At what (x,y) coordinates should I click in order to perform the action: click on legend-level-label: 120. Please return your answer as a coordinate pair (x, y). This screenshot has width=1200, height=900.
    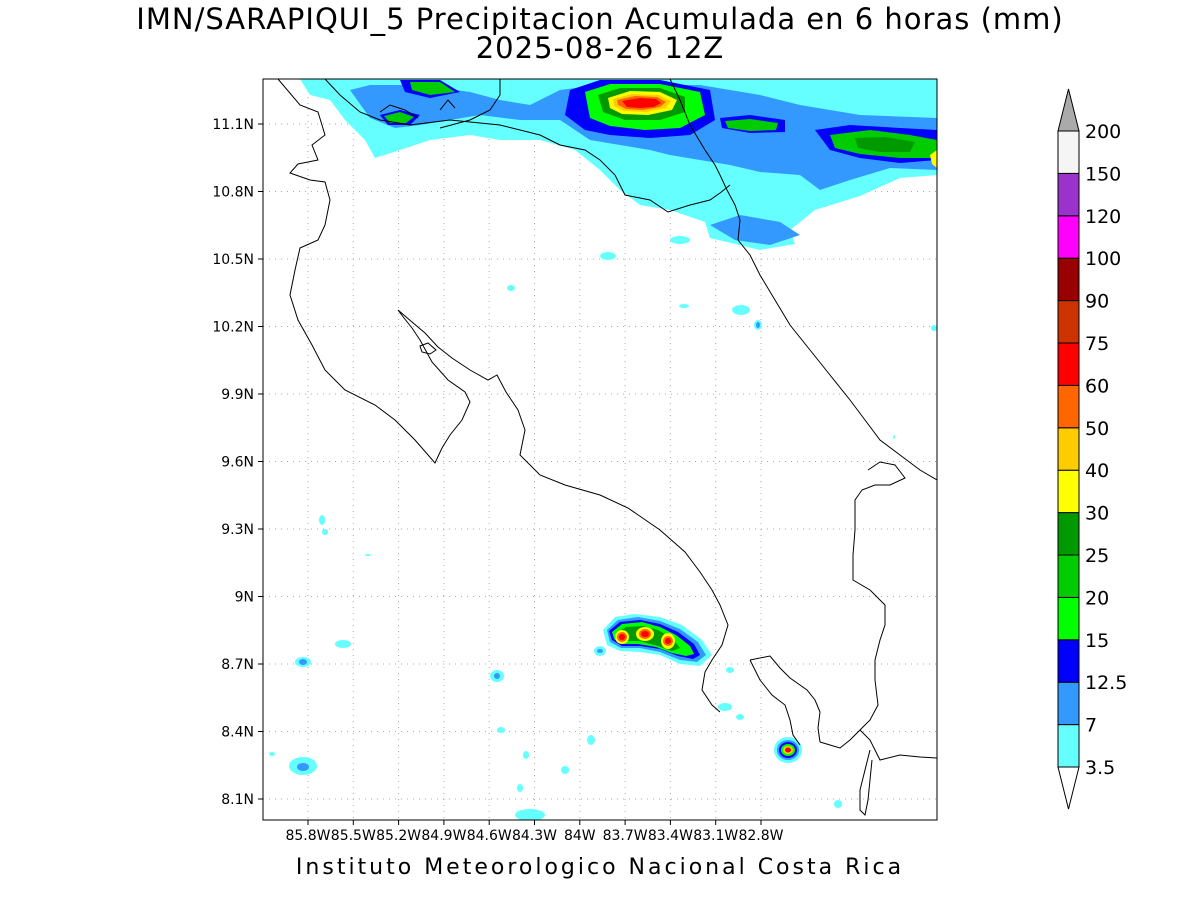
    Looking at the image, I should click on (1103, 217).